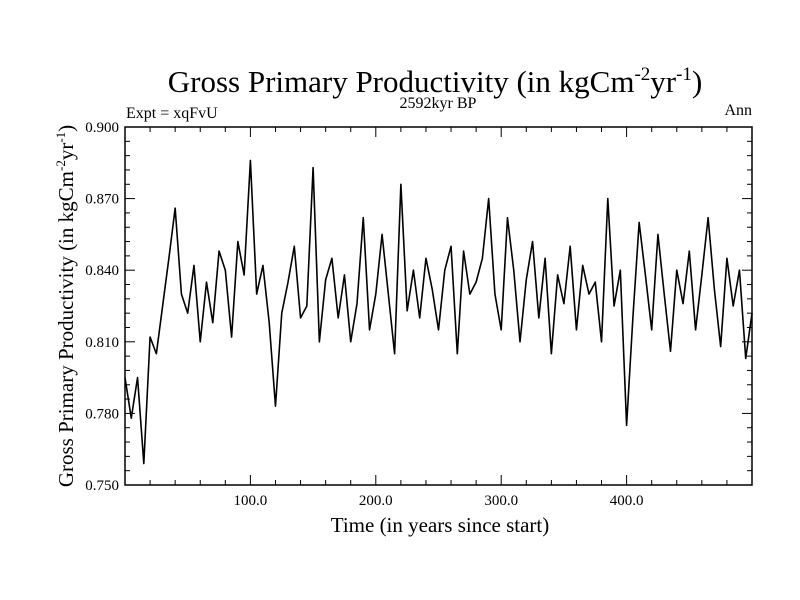  What do you see at coordinates (438, 103) in the screenshot?
I see `period-label: 2592kyr BP` at bounding box center [438, 103].